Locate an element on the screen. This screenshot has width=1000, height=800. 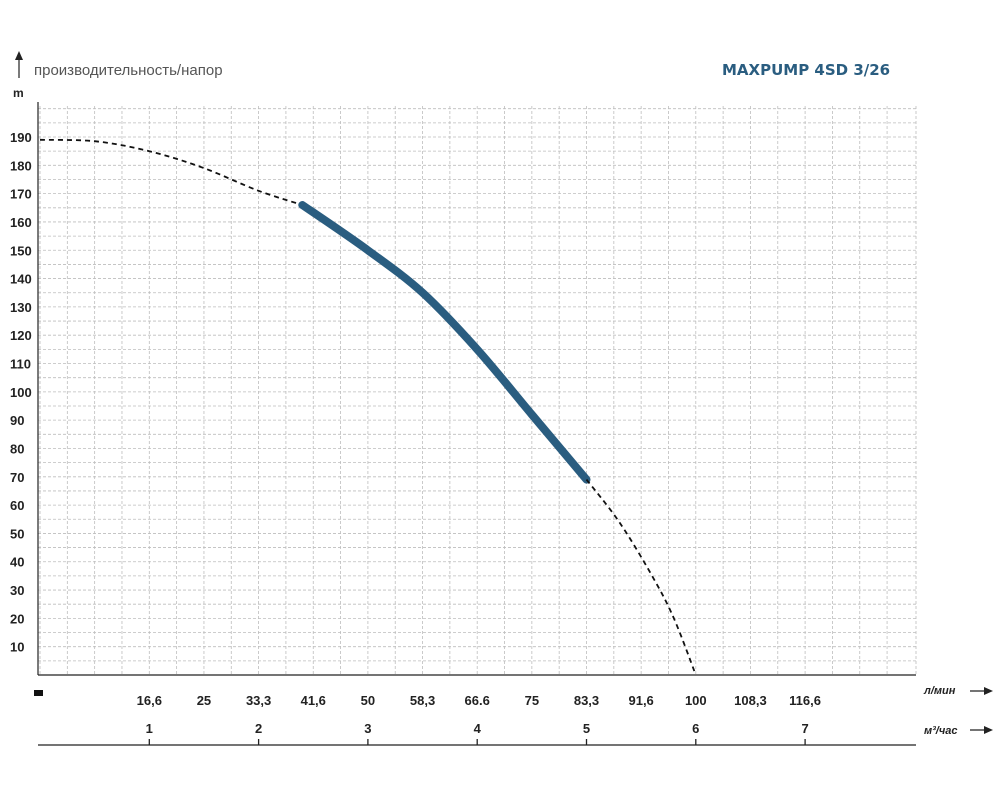
y-tick-label: 150 is located at coordinates (21, 250).